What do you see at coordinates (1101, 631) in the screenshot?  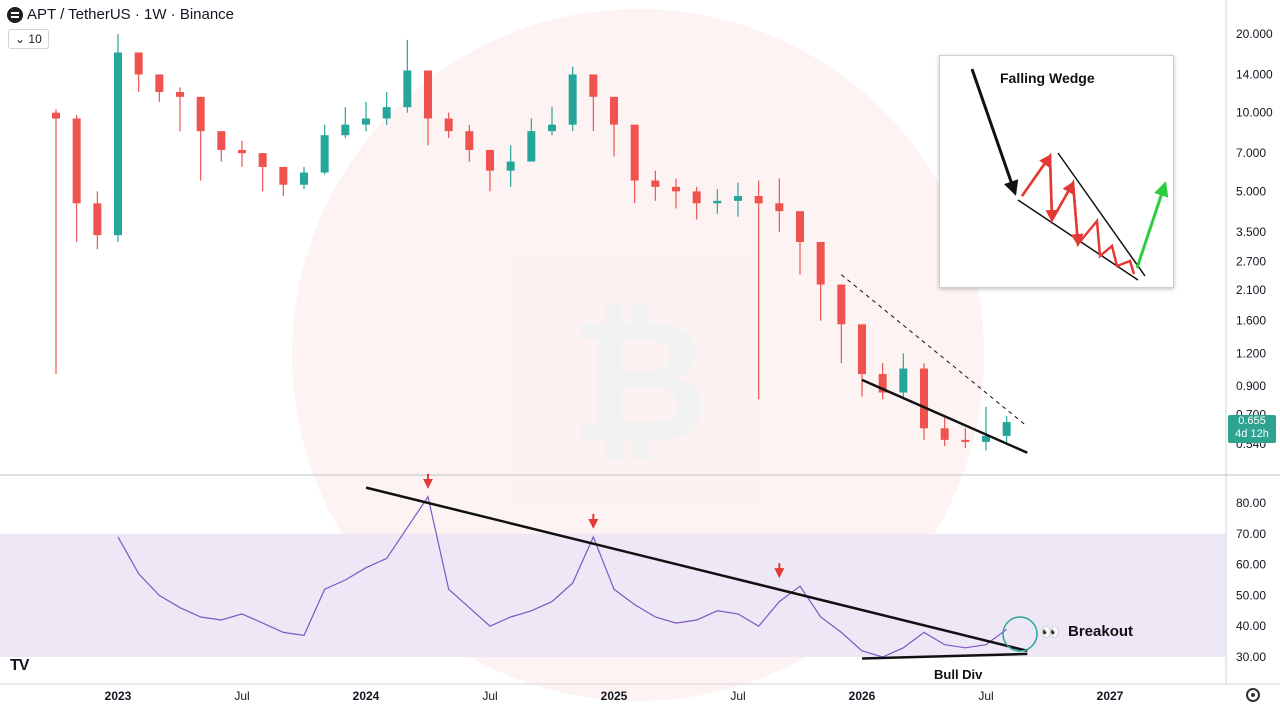 I see `breakout-label: Breakout` at bounding box center [1101, 631].